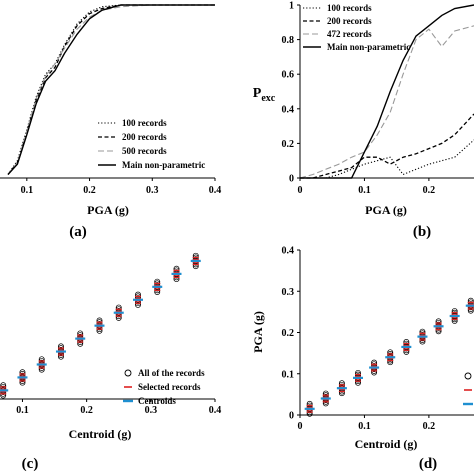 This screenshot has height=474, width=474. What do you see at coordinates (429, 426) in the screenshot?
I see `panel-d-x-tick-label: 0.2` at bounding box center [429, 426].